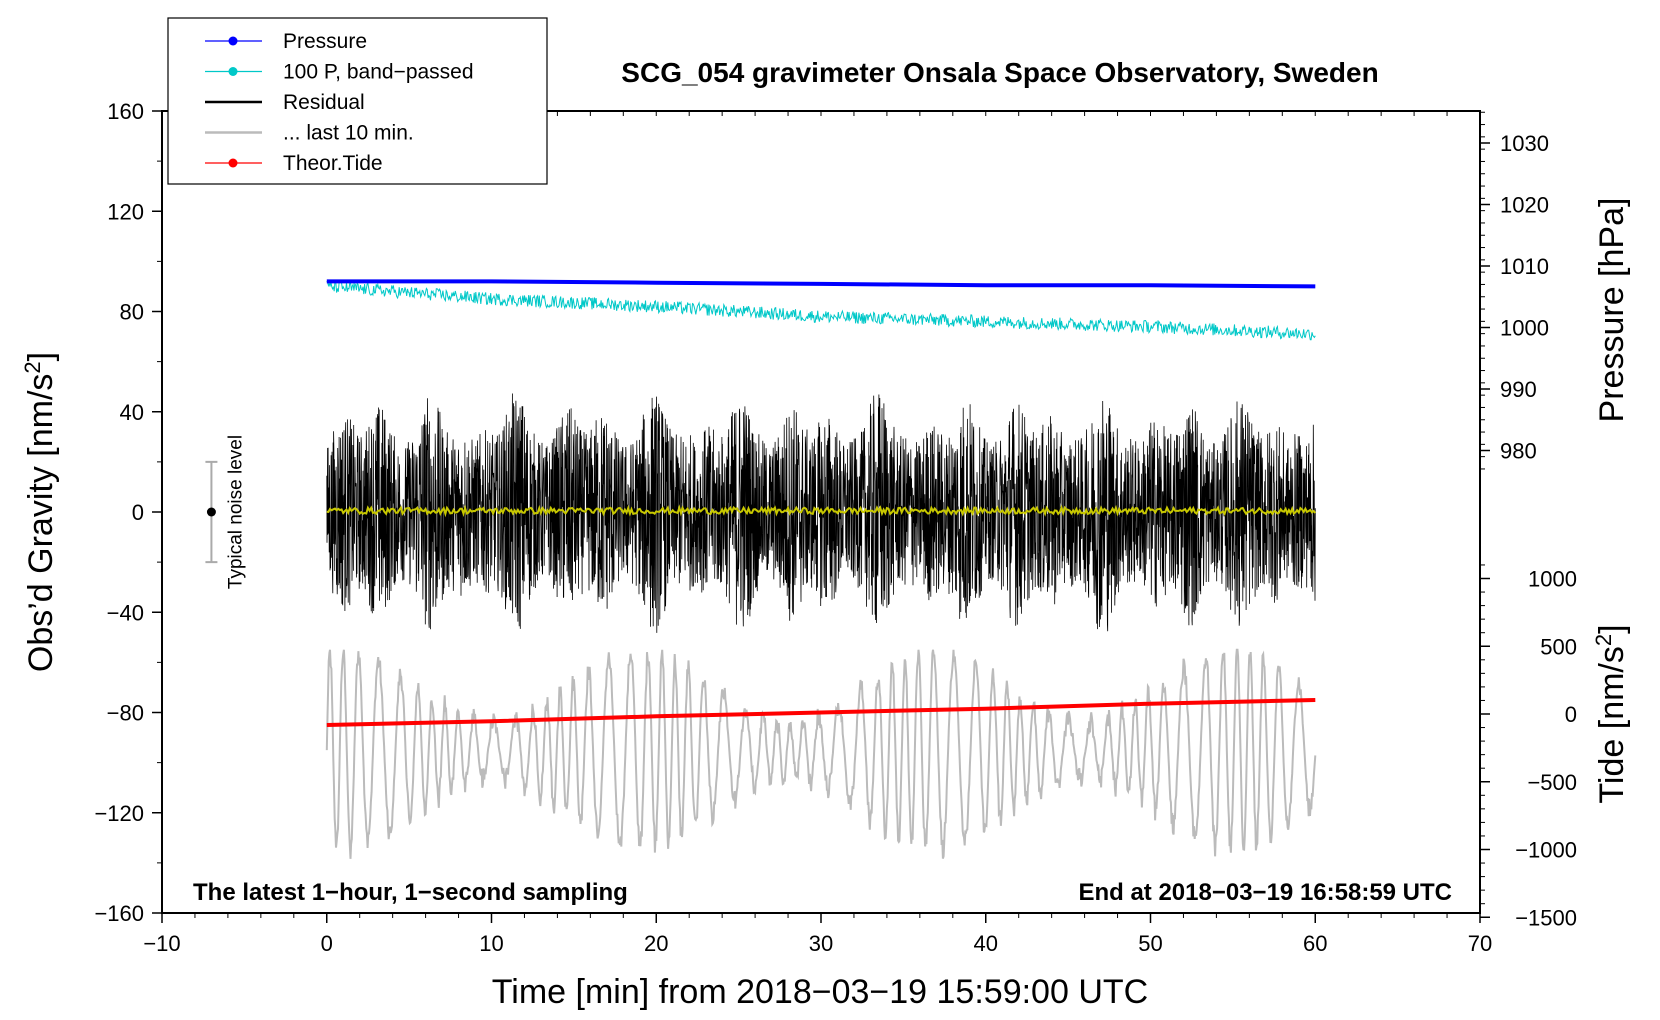 The image size is (1660, 1020). I want to click on y-axis-left-title-exp: 2, so click(32, 367).